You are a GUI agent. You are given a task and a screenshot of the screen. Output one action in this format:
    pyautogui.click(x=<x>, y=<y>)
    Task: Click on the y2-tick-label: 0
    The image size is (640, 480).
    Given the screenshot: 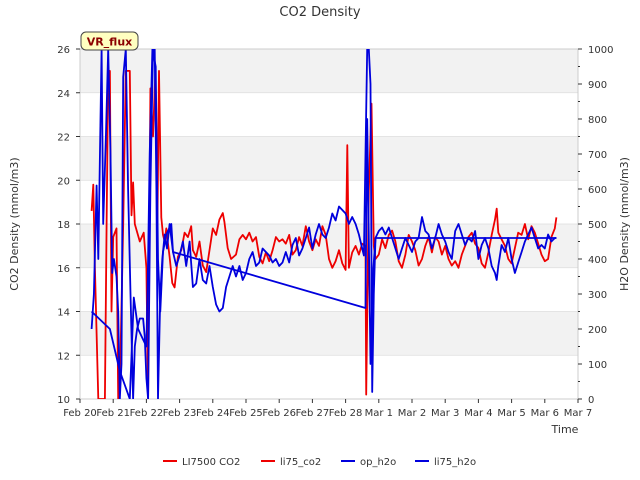 What is the action you would take?
    pyautogui.click(x=591, y=400)
    